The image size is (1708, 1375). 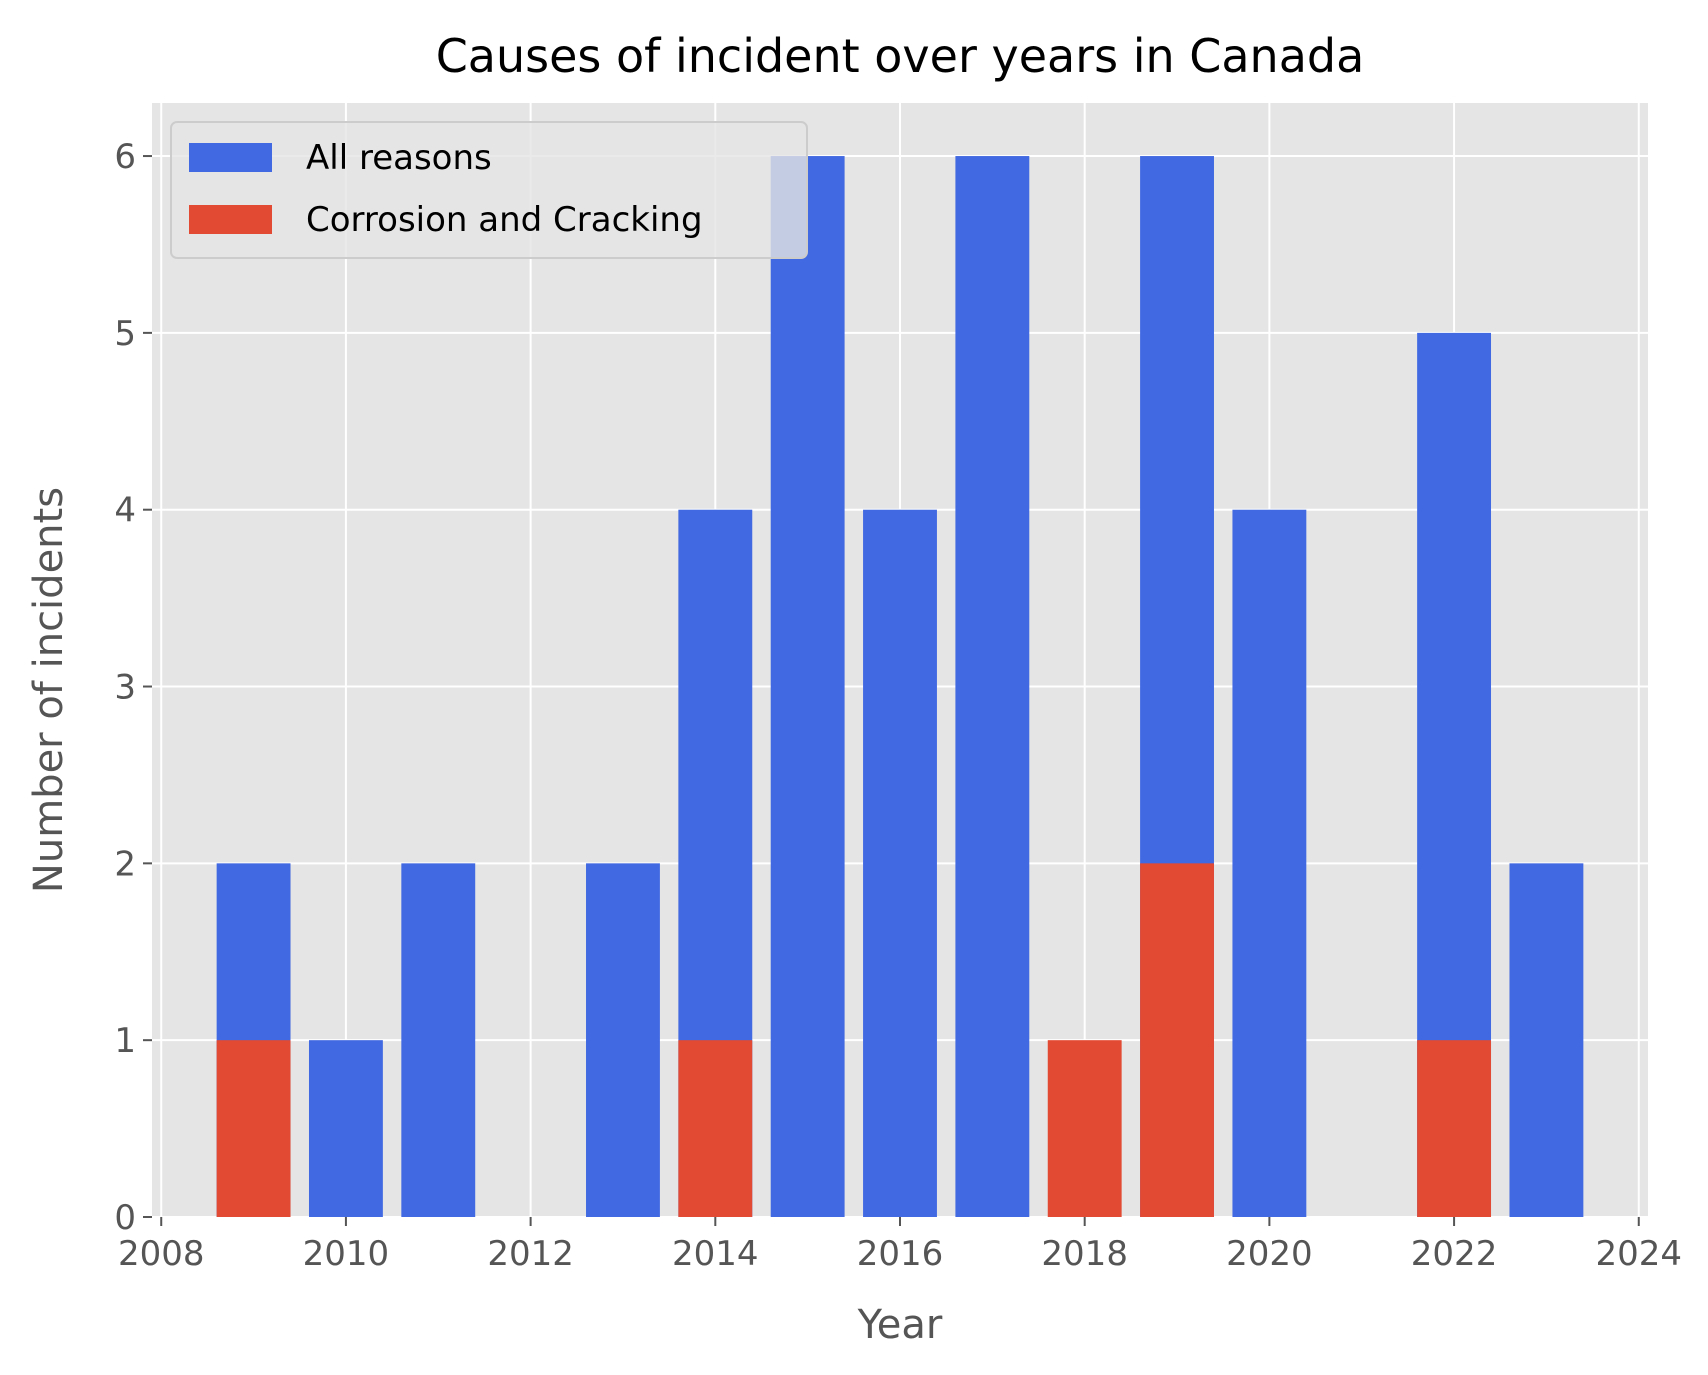 I want to click on x-axis-label: Year, so click(x=900, y=1325).